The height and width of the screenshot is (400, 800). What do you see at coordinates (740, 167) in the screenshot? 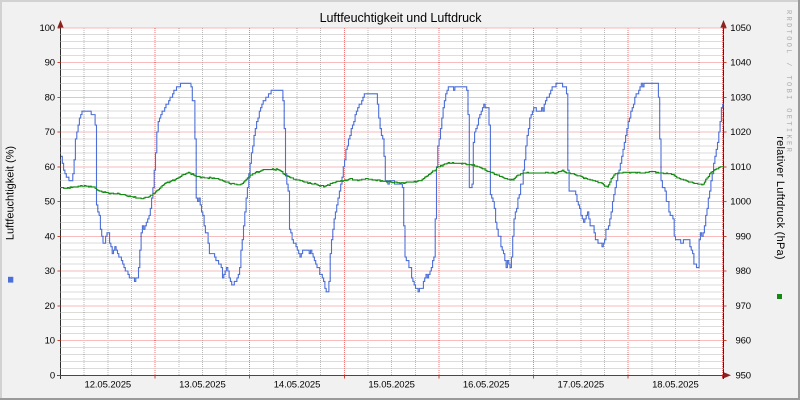
I see `svg-text: 1010` at bounding box center [740, 167].